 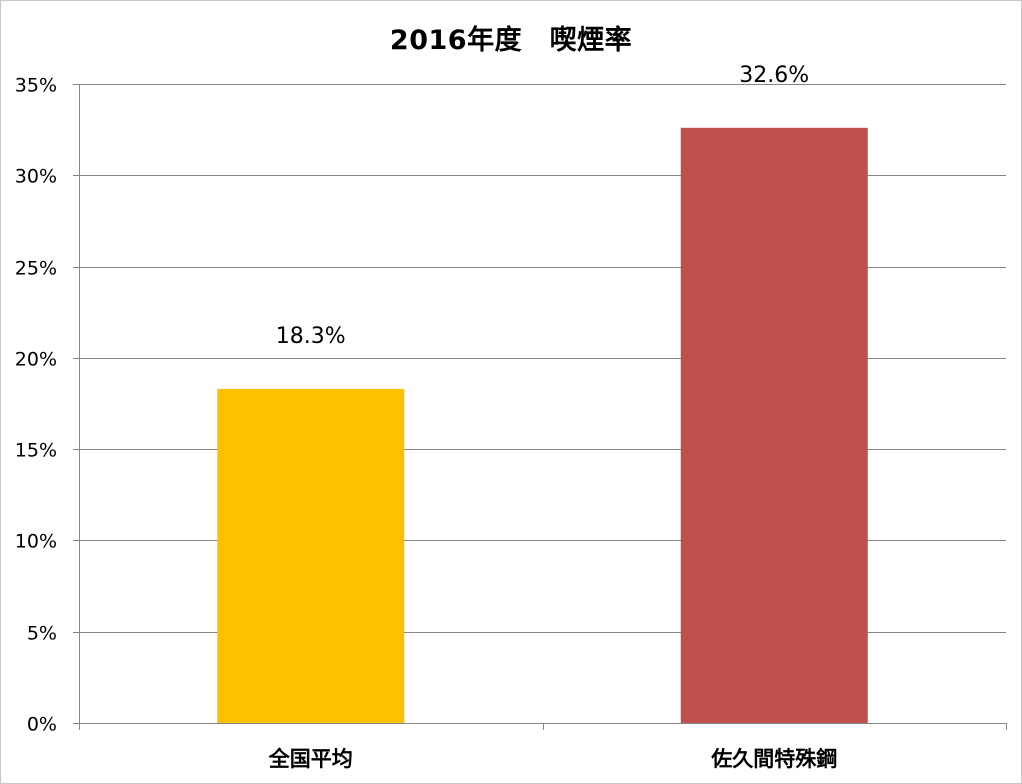 What do you see at coordinates (36, 269) in the screenshot?
I see `y-tick-label: 25%` at bounding box center [36, 269].